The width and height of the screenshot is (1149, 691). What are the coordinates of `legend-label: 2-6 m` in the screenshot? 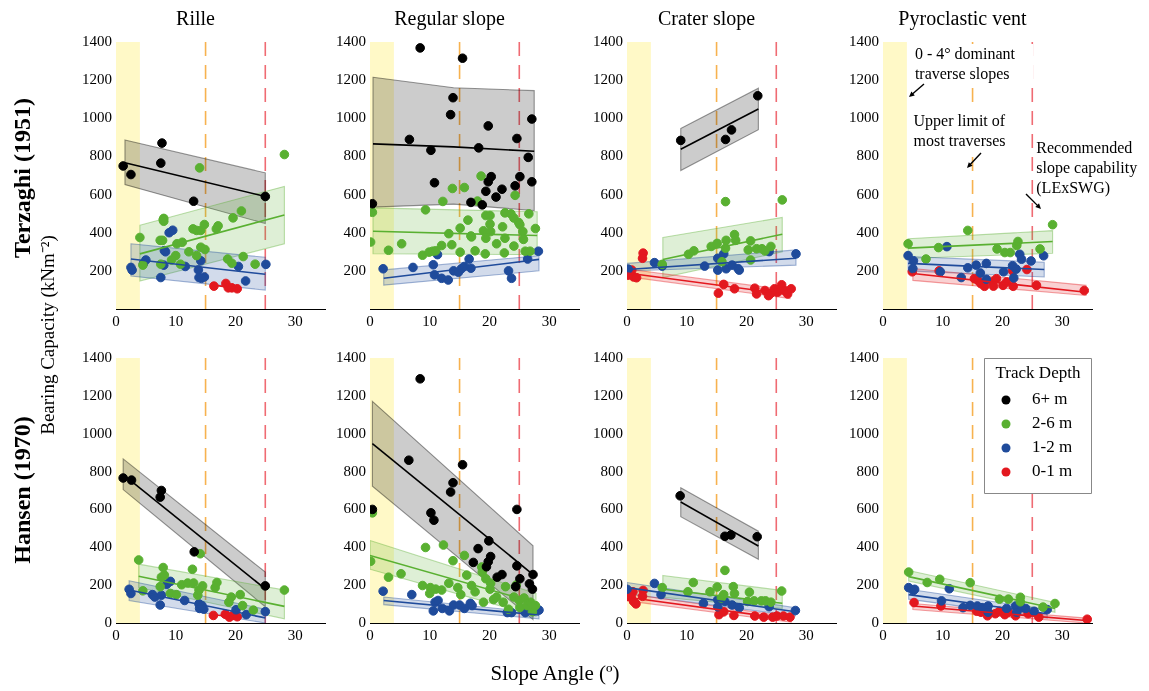 It's located at (1052, 423).